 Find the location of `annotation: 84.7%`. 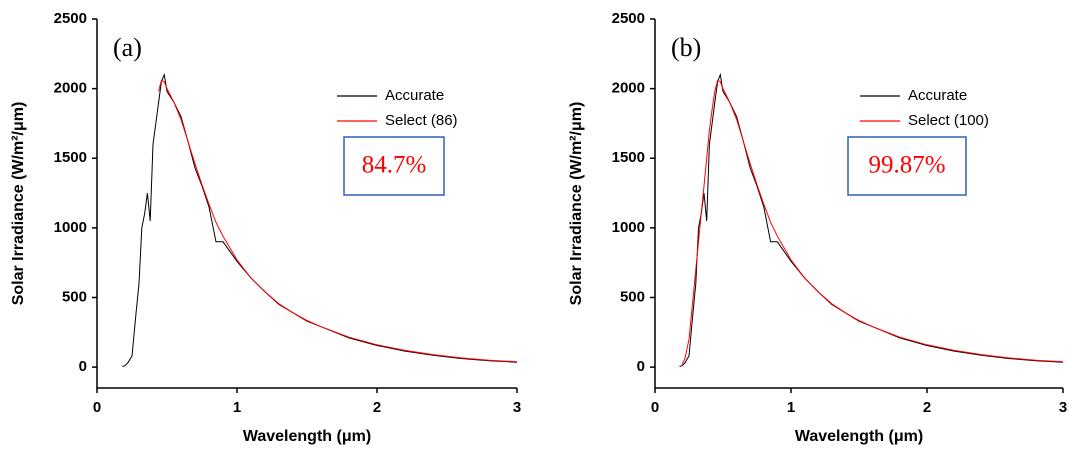

annotation: 84.7% is located at coordinates (394, 165).